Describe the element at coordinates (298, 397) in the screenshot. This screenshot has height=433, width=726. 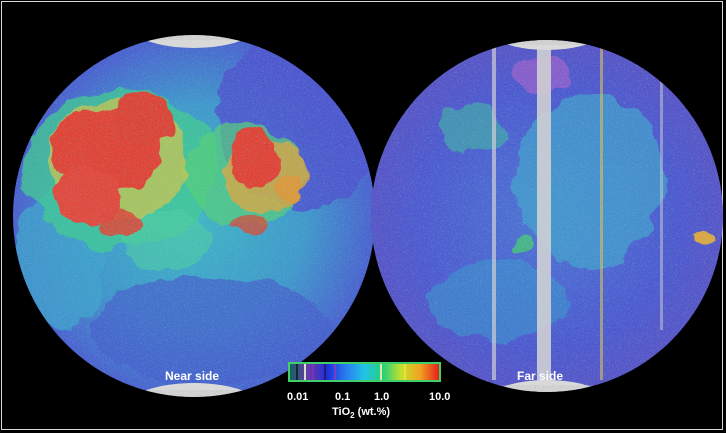
I see `colorbar-tick-0.01: 0.01` at that location.